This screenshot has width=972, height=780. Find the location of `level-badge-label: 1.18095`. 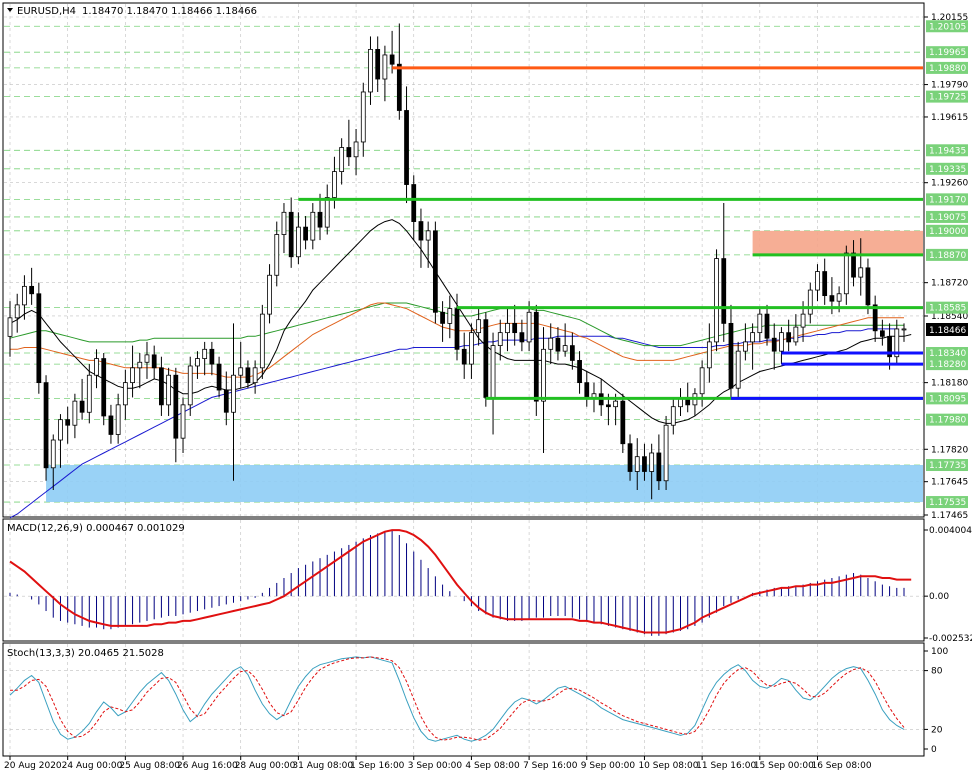

level-badge-label: 1.18095 is located at coordinates (947, 399).